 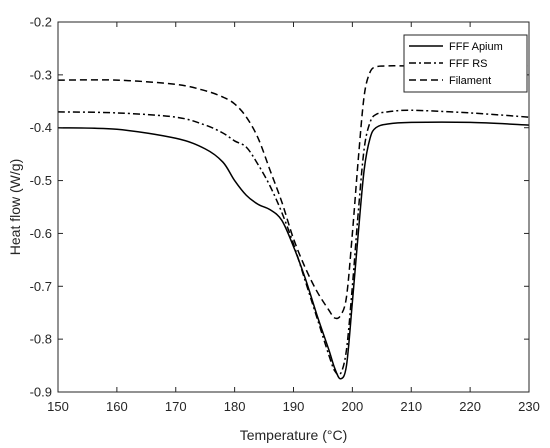 What do you see at coordinates (41, 180) in the screenshot?
I see `y-tick-label: -0.5` at bounding box center [41, 180].